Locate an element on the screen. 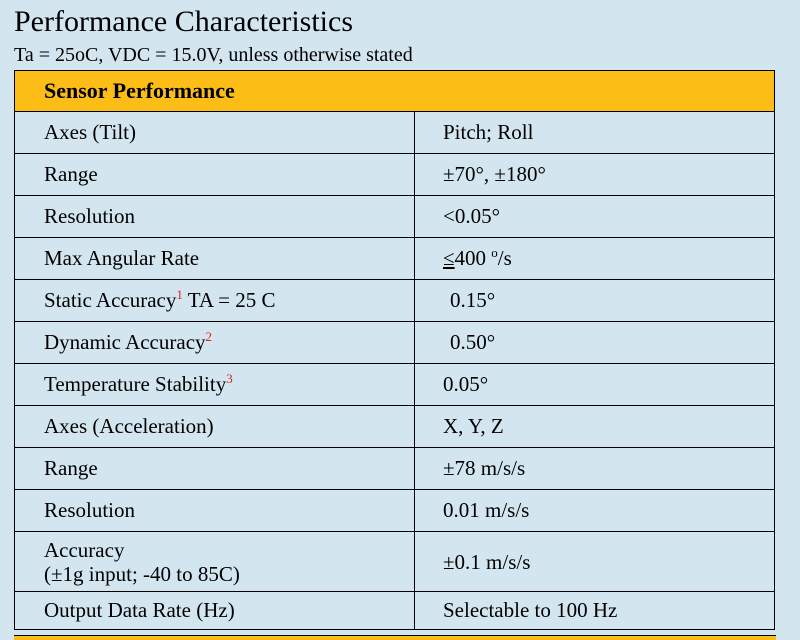  table-row: Temperature Stability3 0.05° is located at coordinates (395, 384).